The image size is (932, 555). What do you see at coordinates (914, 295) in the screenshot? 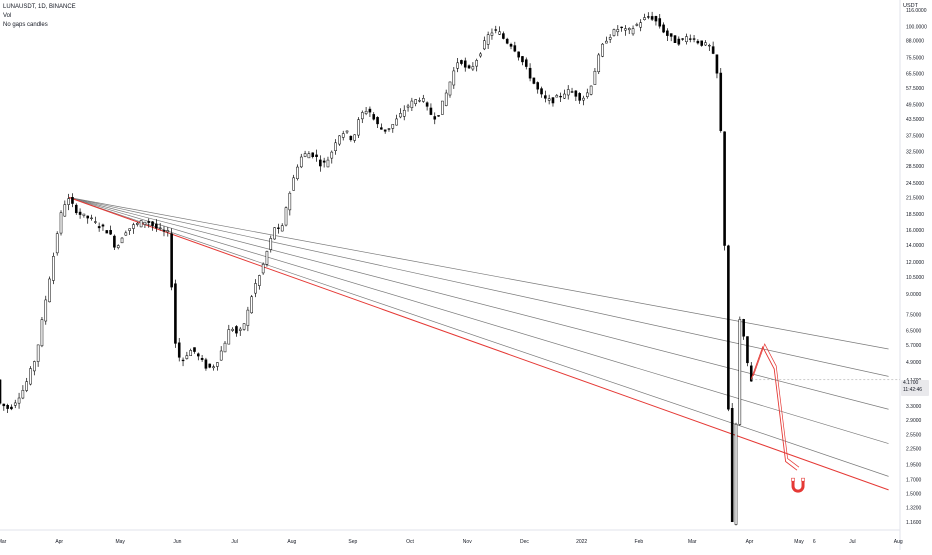
I see `y-tick-label: 9.0000` at bounding box center [914, 295].